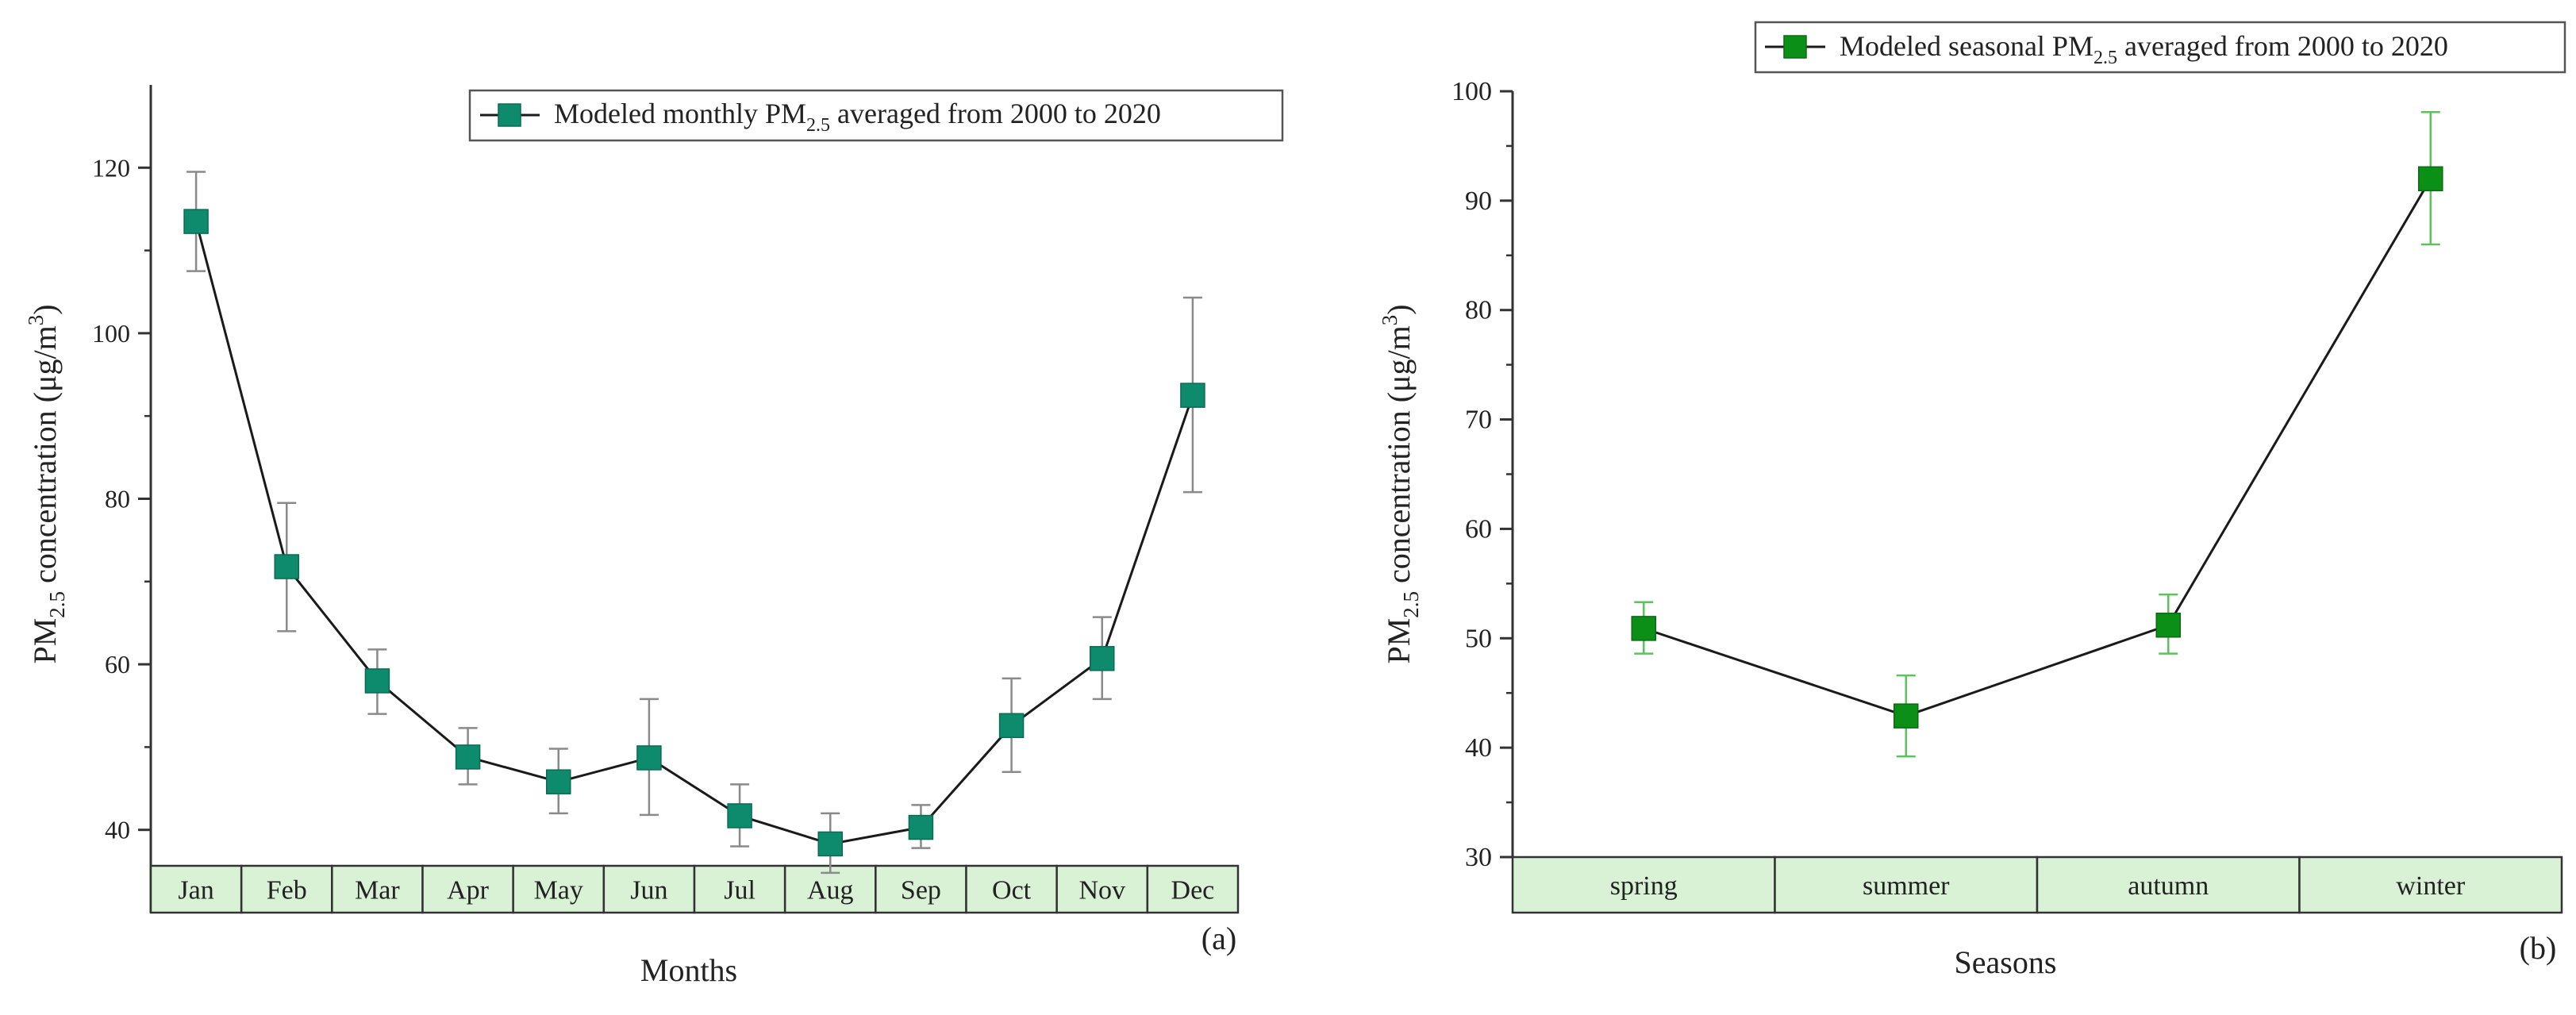 Image resolution: width=2576 pixels, height=1015 pixels. I want to click on category-label: May, so click(558, 890).